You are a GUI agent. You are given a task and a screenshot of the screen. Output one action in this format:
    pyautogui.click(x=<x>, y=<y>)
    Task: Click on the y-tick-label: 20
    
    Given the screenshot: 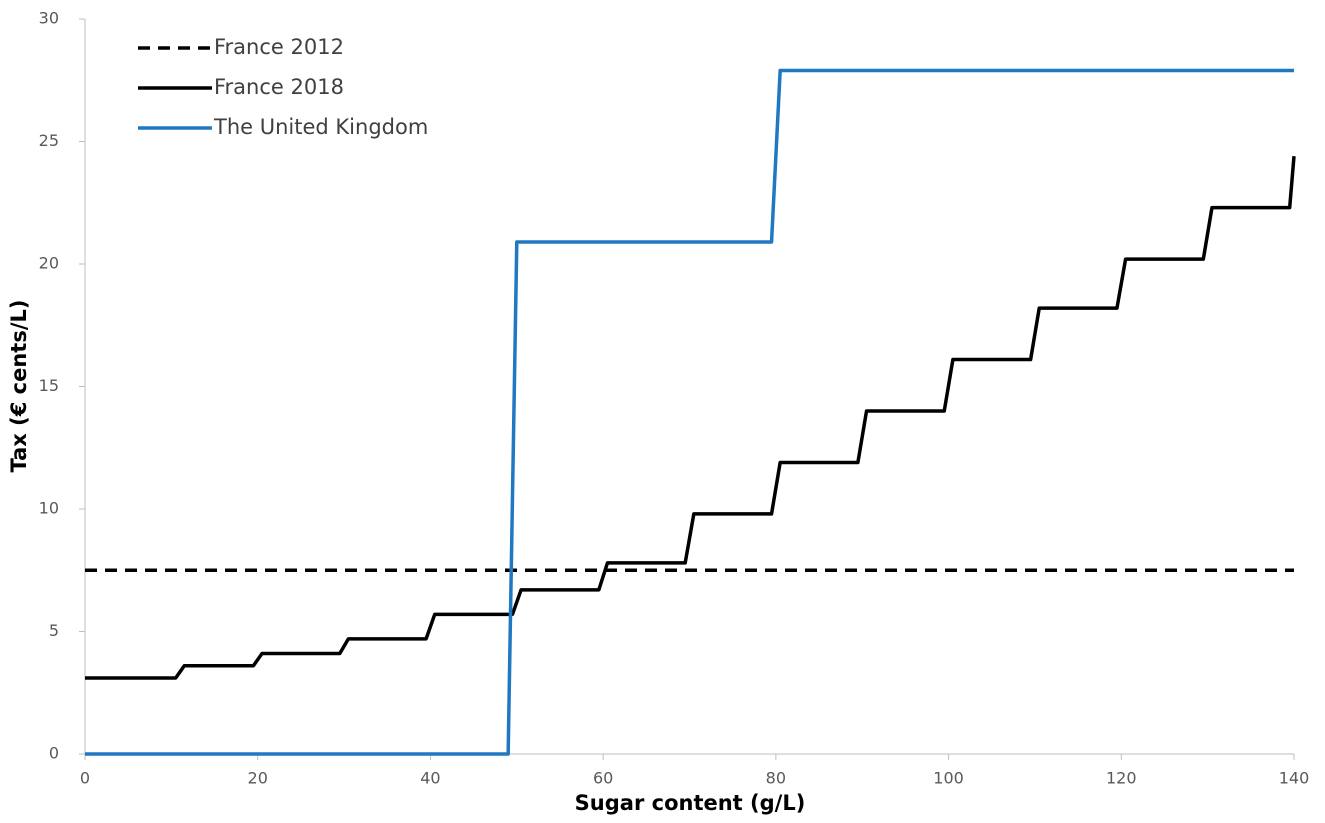 What is the action you would take?
    pyautogui.click(x=49, y=263)
    